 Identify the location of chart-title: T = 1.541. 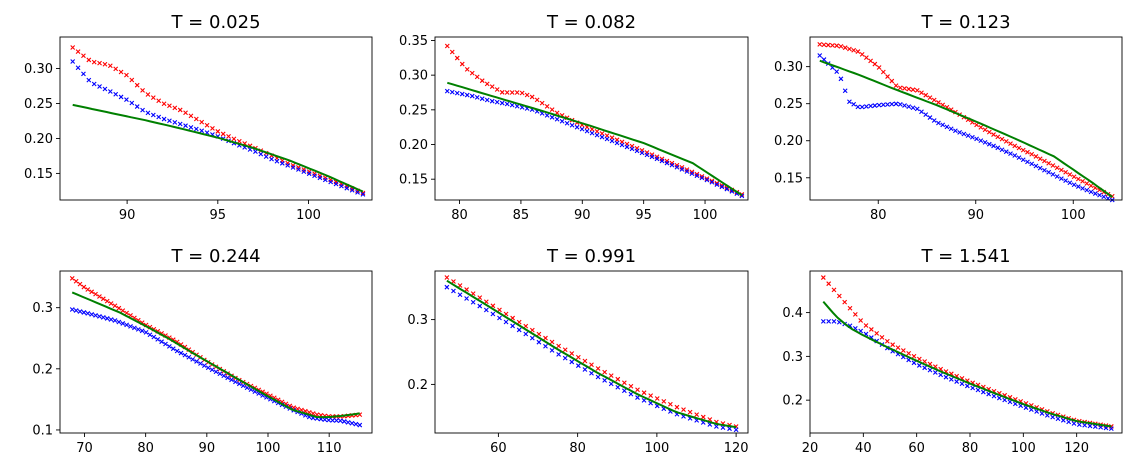
(965, 256).